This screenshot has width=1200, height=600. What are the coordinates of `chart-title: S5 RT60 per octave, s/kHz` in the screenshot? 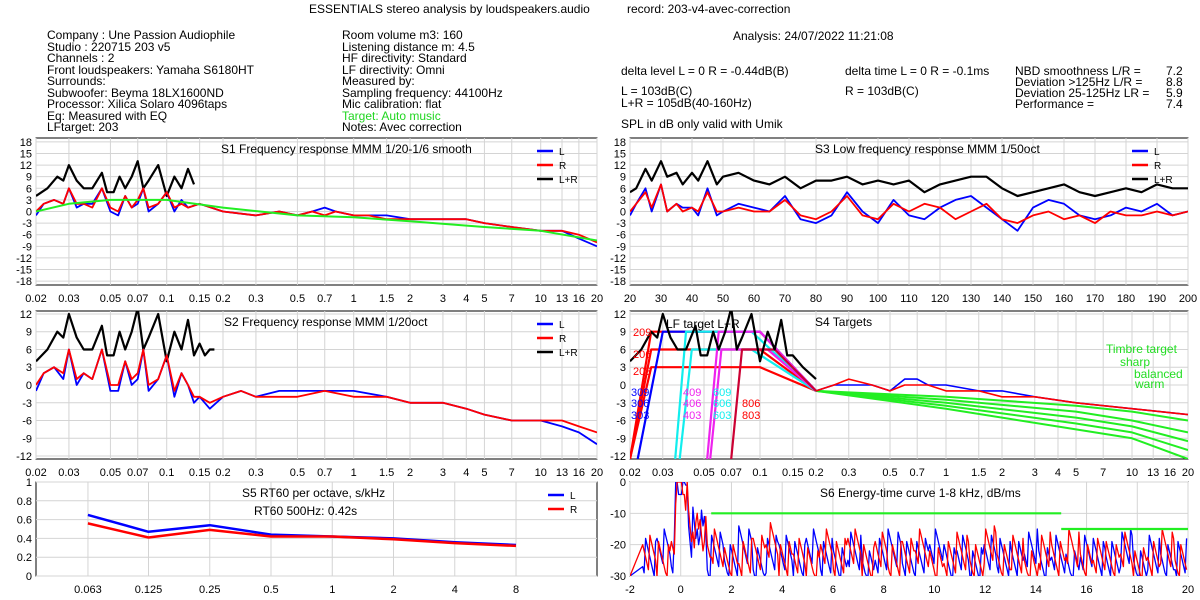 It's located at (313, 493).